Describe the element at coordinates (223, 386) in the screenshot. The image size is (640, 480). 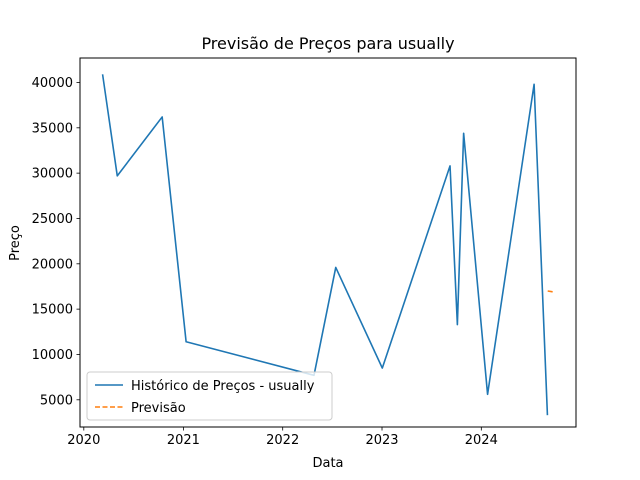
I see `legend-label-historico: Histórico de Preços - usually` at that location.